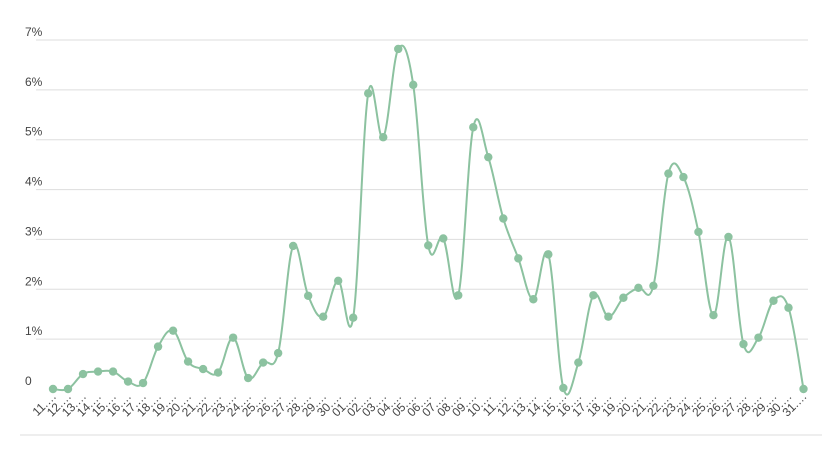 The image size is (828, 449). I want to click on y-tick-label: 2%, so click(34, 281).